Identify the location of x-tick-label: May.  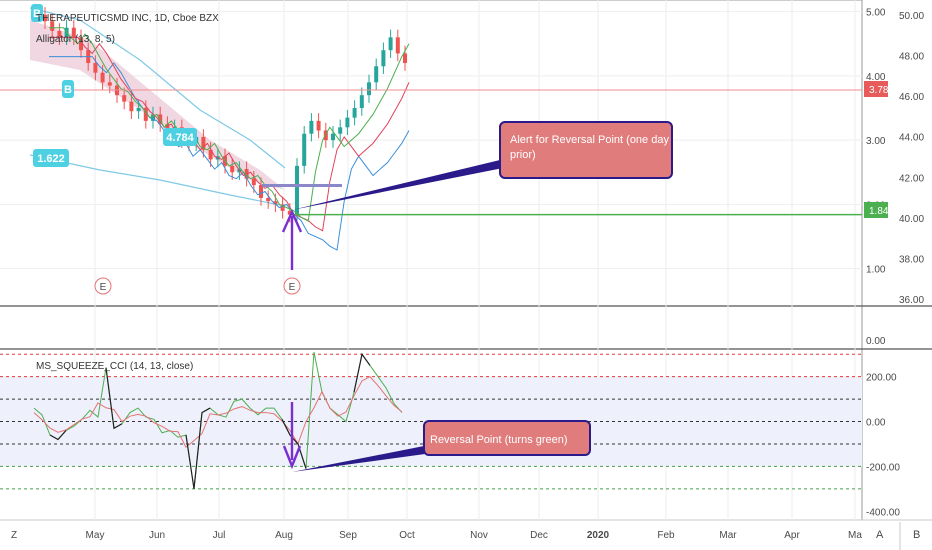
(95, 535).